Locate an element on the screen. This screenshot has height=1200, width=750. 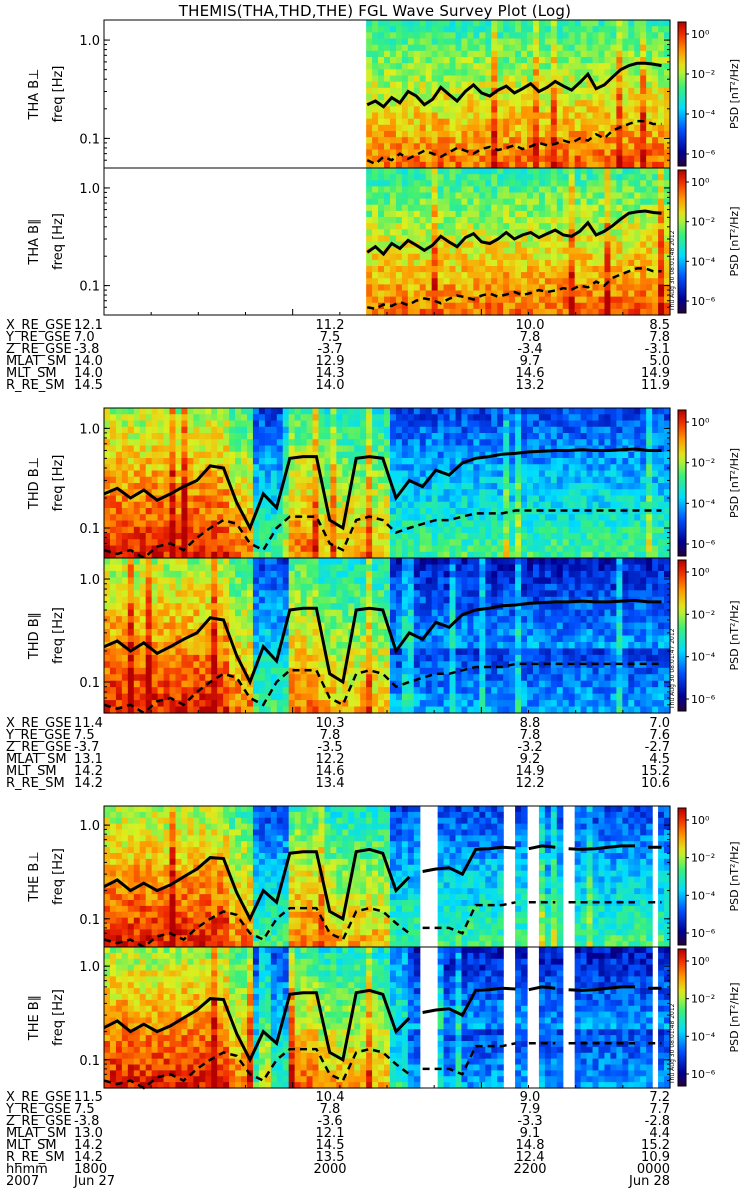
ephemeris-value: 13.4 is located at coordinates (330, 783).